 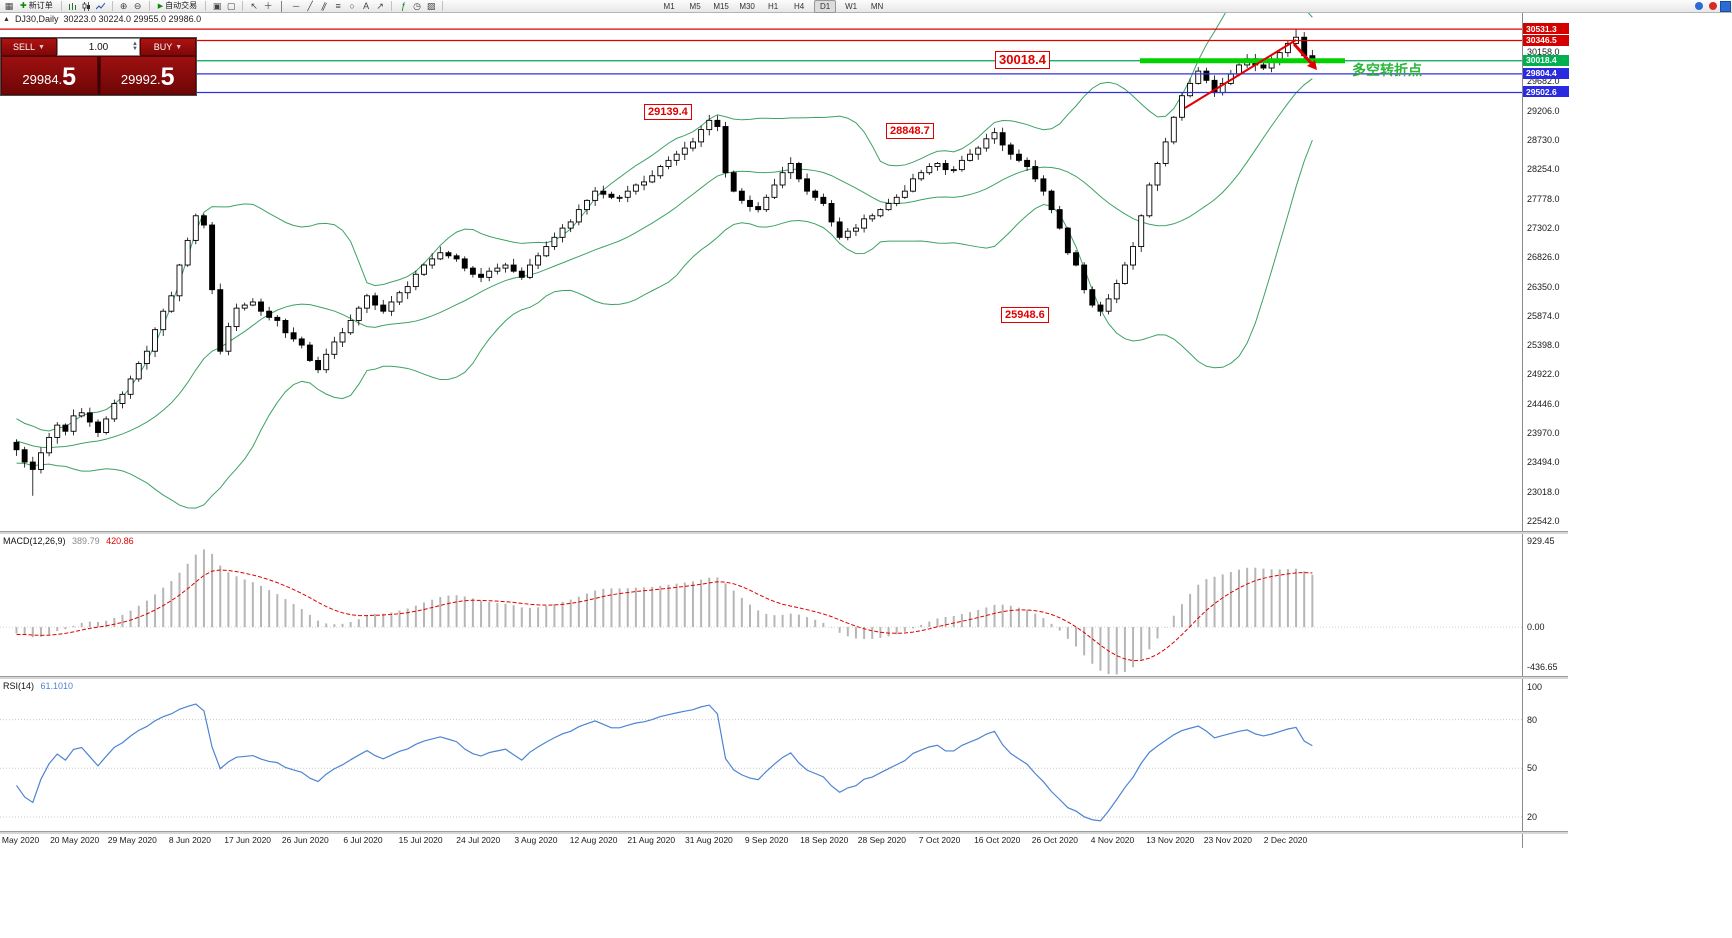 What do you see at coordinates (1543, 169) in the screenshot?
I see `price-axis-label: 28254.0` at bounding box center [1543, 169].